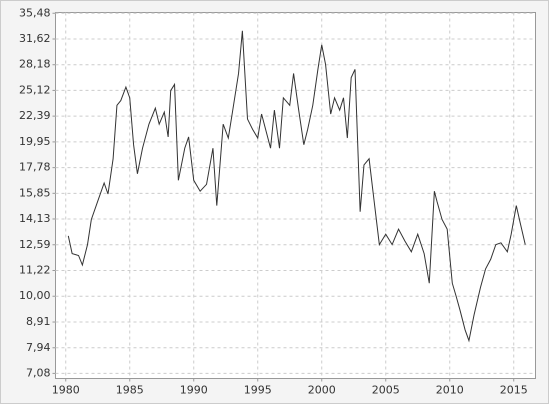  What do you see at coordinates (35, 295) in the screenshot?
I see `y-tick-label: 10,00` at bounding box center [35, 295].